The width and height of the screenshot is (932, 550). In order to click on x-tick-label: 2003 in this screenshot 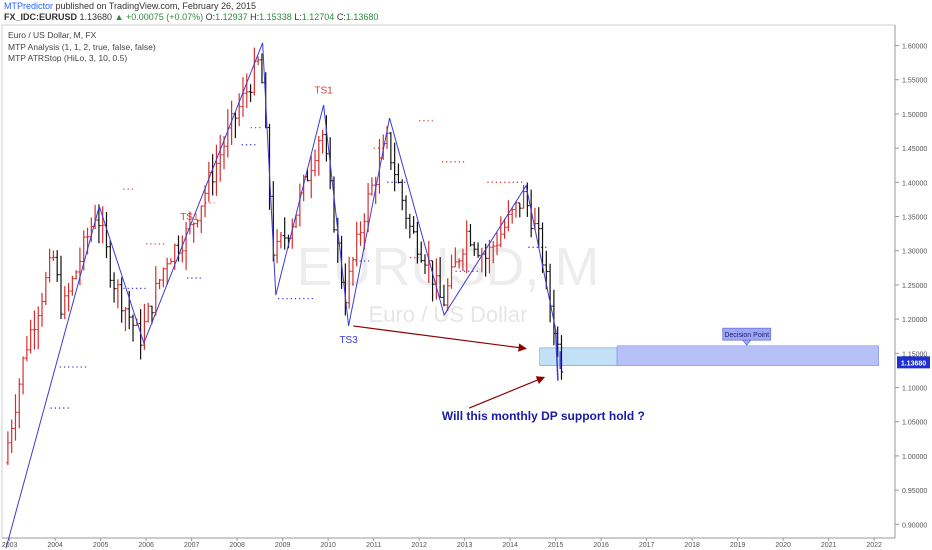, I will do `click(10, 545)`.